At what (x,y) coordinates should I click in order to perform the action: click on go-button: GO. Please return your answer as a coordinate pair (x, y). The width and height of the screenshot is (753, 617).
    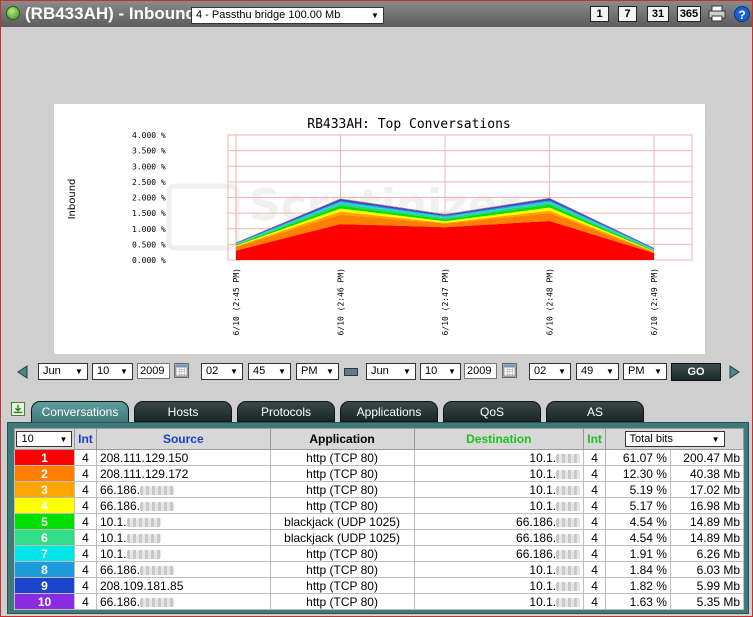
    Looking at the image, I should click on (696, 372).